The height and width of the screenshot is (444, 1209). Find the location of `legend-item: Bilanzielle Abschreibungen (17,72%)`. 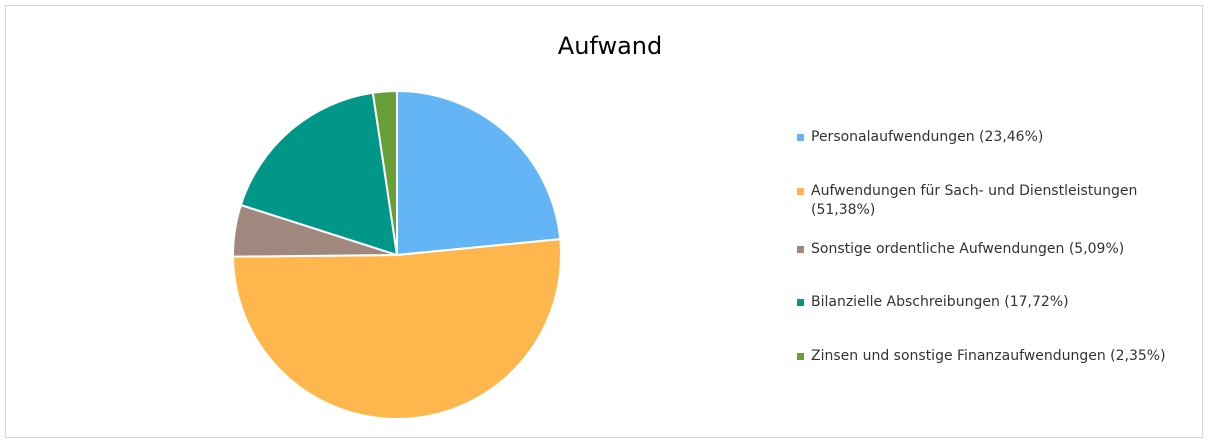

legend-item: Bilanzielle Abschreibungen (17,72%) is located at coordinates (992, 302).